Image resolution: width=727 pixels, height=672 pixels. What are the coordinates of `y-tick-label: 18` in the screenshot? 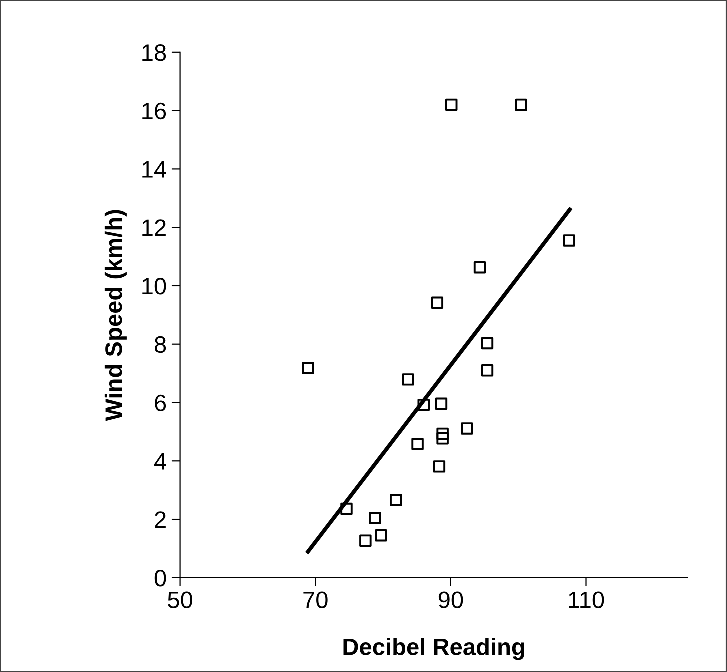 It's located at (154, 53).